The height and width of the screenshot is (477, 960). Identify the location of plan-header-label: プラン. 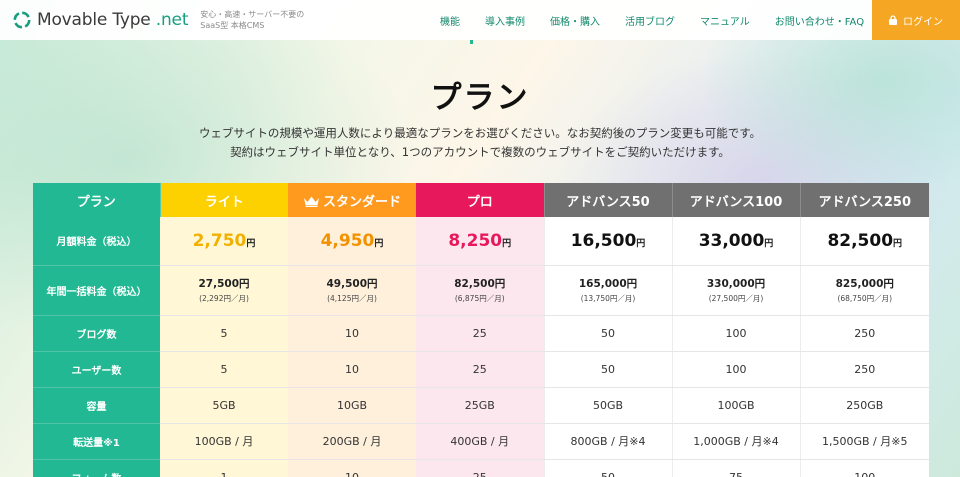
(97, 200).